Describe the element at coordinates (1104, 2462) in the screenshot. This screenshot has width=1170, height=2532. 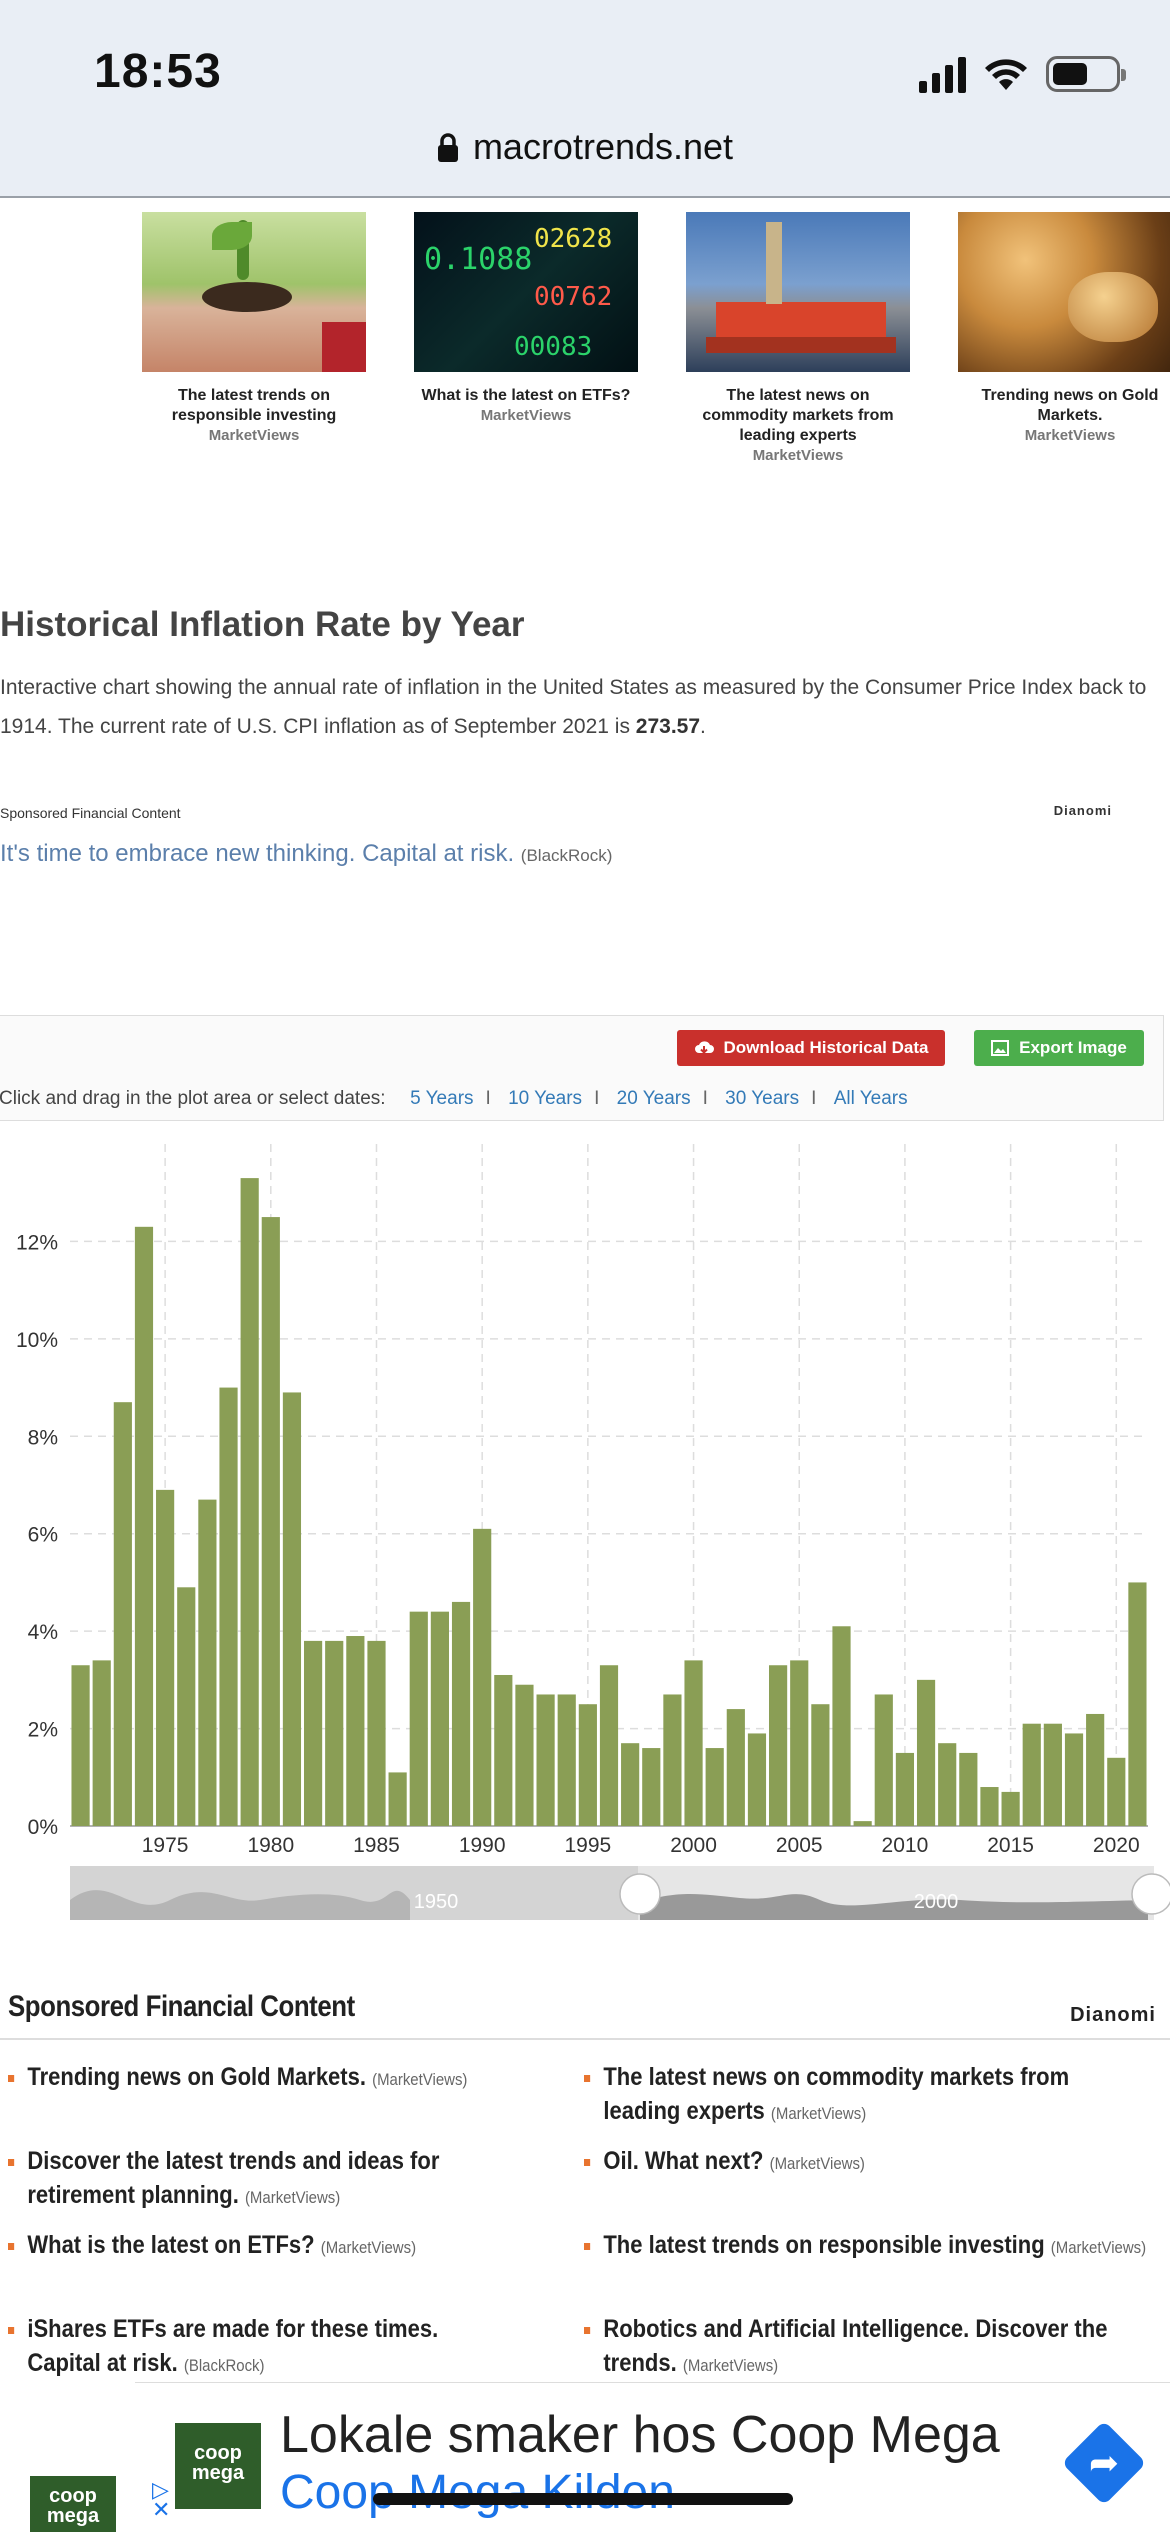
I see `arrow-right-icon: ➦` at that location.